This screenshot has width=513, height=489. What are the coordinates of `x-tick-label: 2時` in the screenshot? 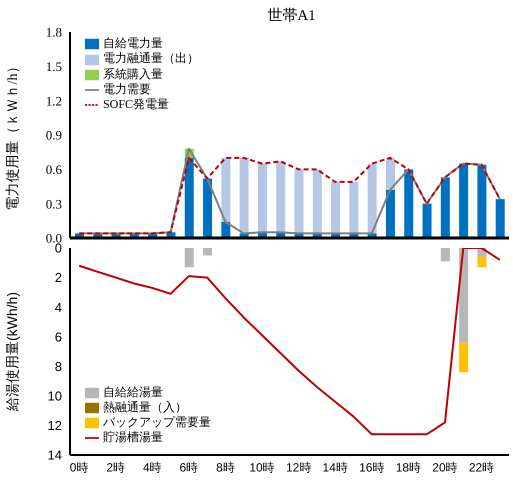 It's located at (116, 467).